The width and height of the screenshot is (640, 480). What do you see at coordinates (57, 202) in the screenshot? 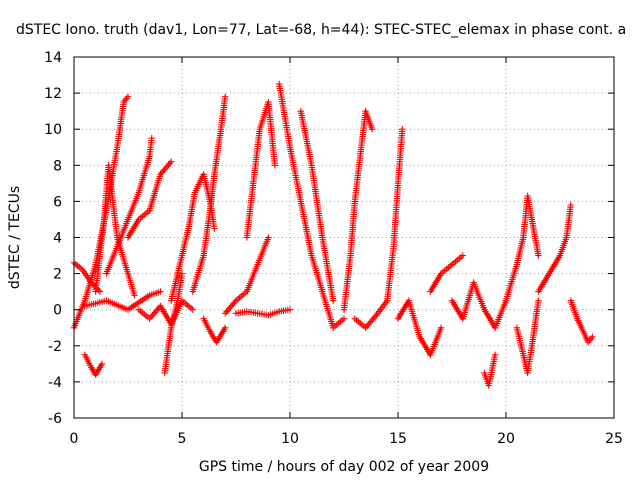
I see `y-tick-label: 6` at bounding box center [57, 202].